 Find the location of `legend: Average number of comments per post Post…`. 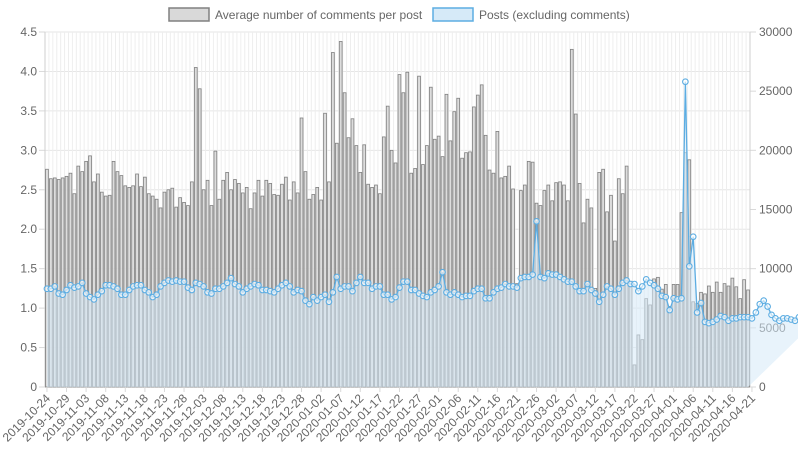

legend: Average number of comments per post Post… is located at coordinates (399, 14).